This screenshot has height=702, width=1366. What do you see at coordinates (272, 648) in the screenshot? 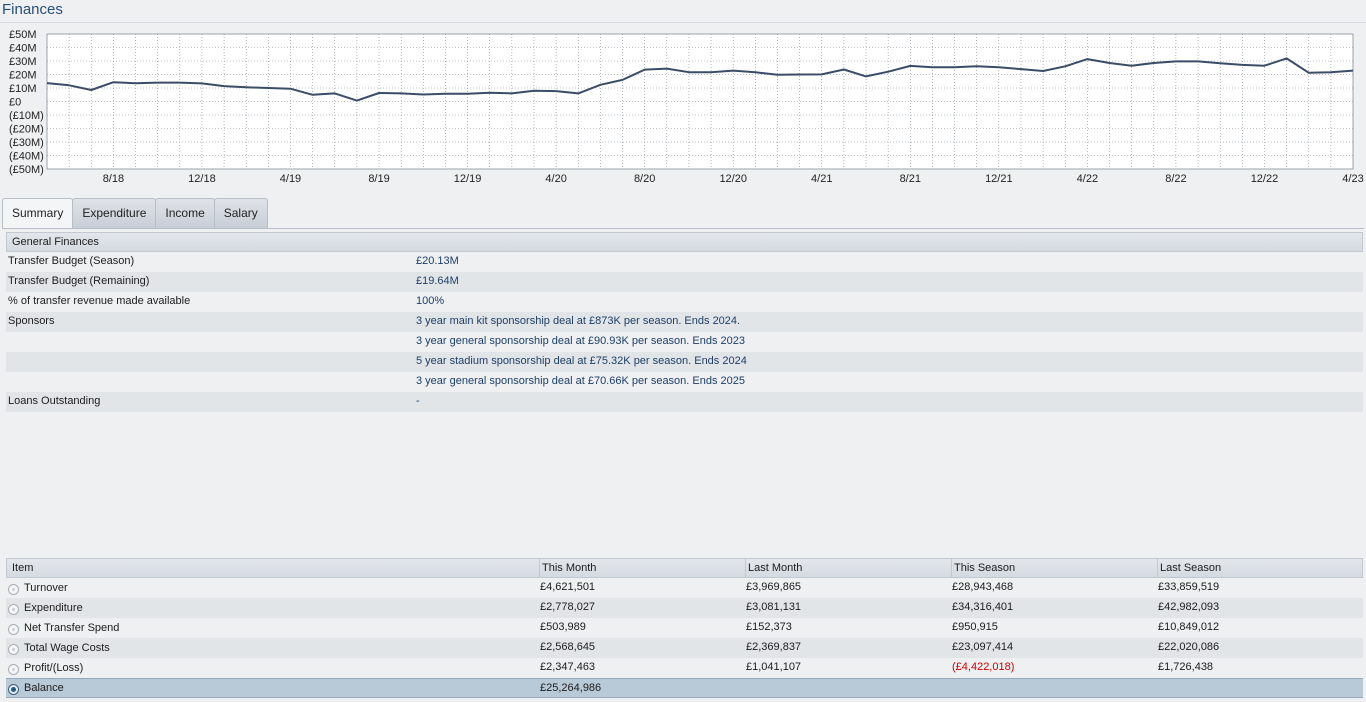
I see `row-item: Total Wage Costs` at bounding box center [272, 648].